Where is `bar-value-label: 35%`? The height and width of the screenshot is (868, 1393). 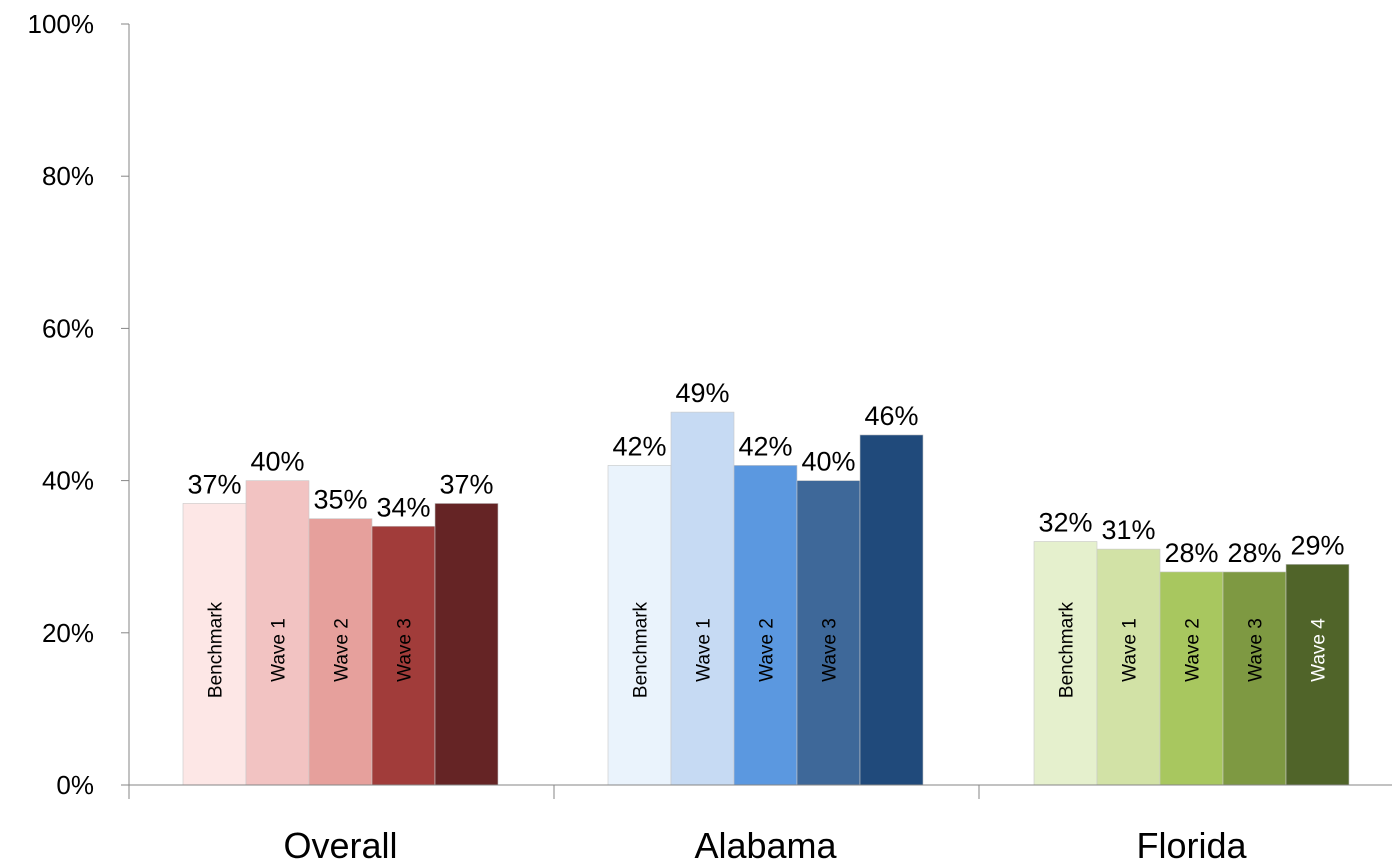 bar-value-label: 35% is located at coordinates (340, 500).